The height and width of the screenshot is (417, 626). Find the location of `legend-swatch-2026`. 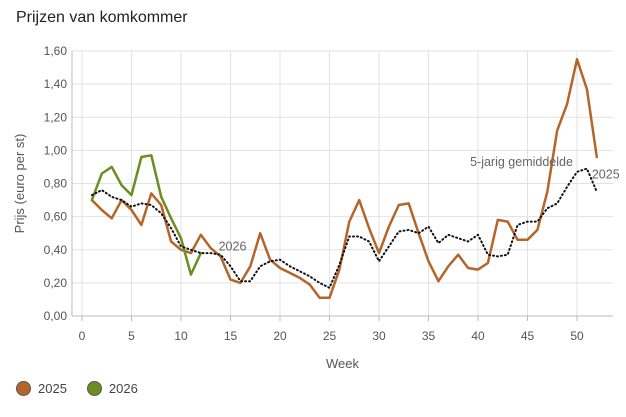

legend-swatch-2026 is located at coordinates (94, 388).